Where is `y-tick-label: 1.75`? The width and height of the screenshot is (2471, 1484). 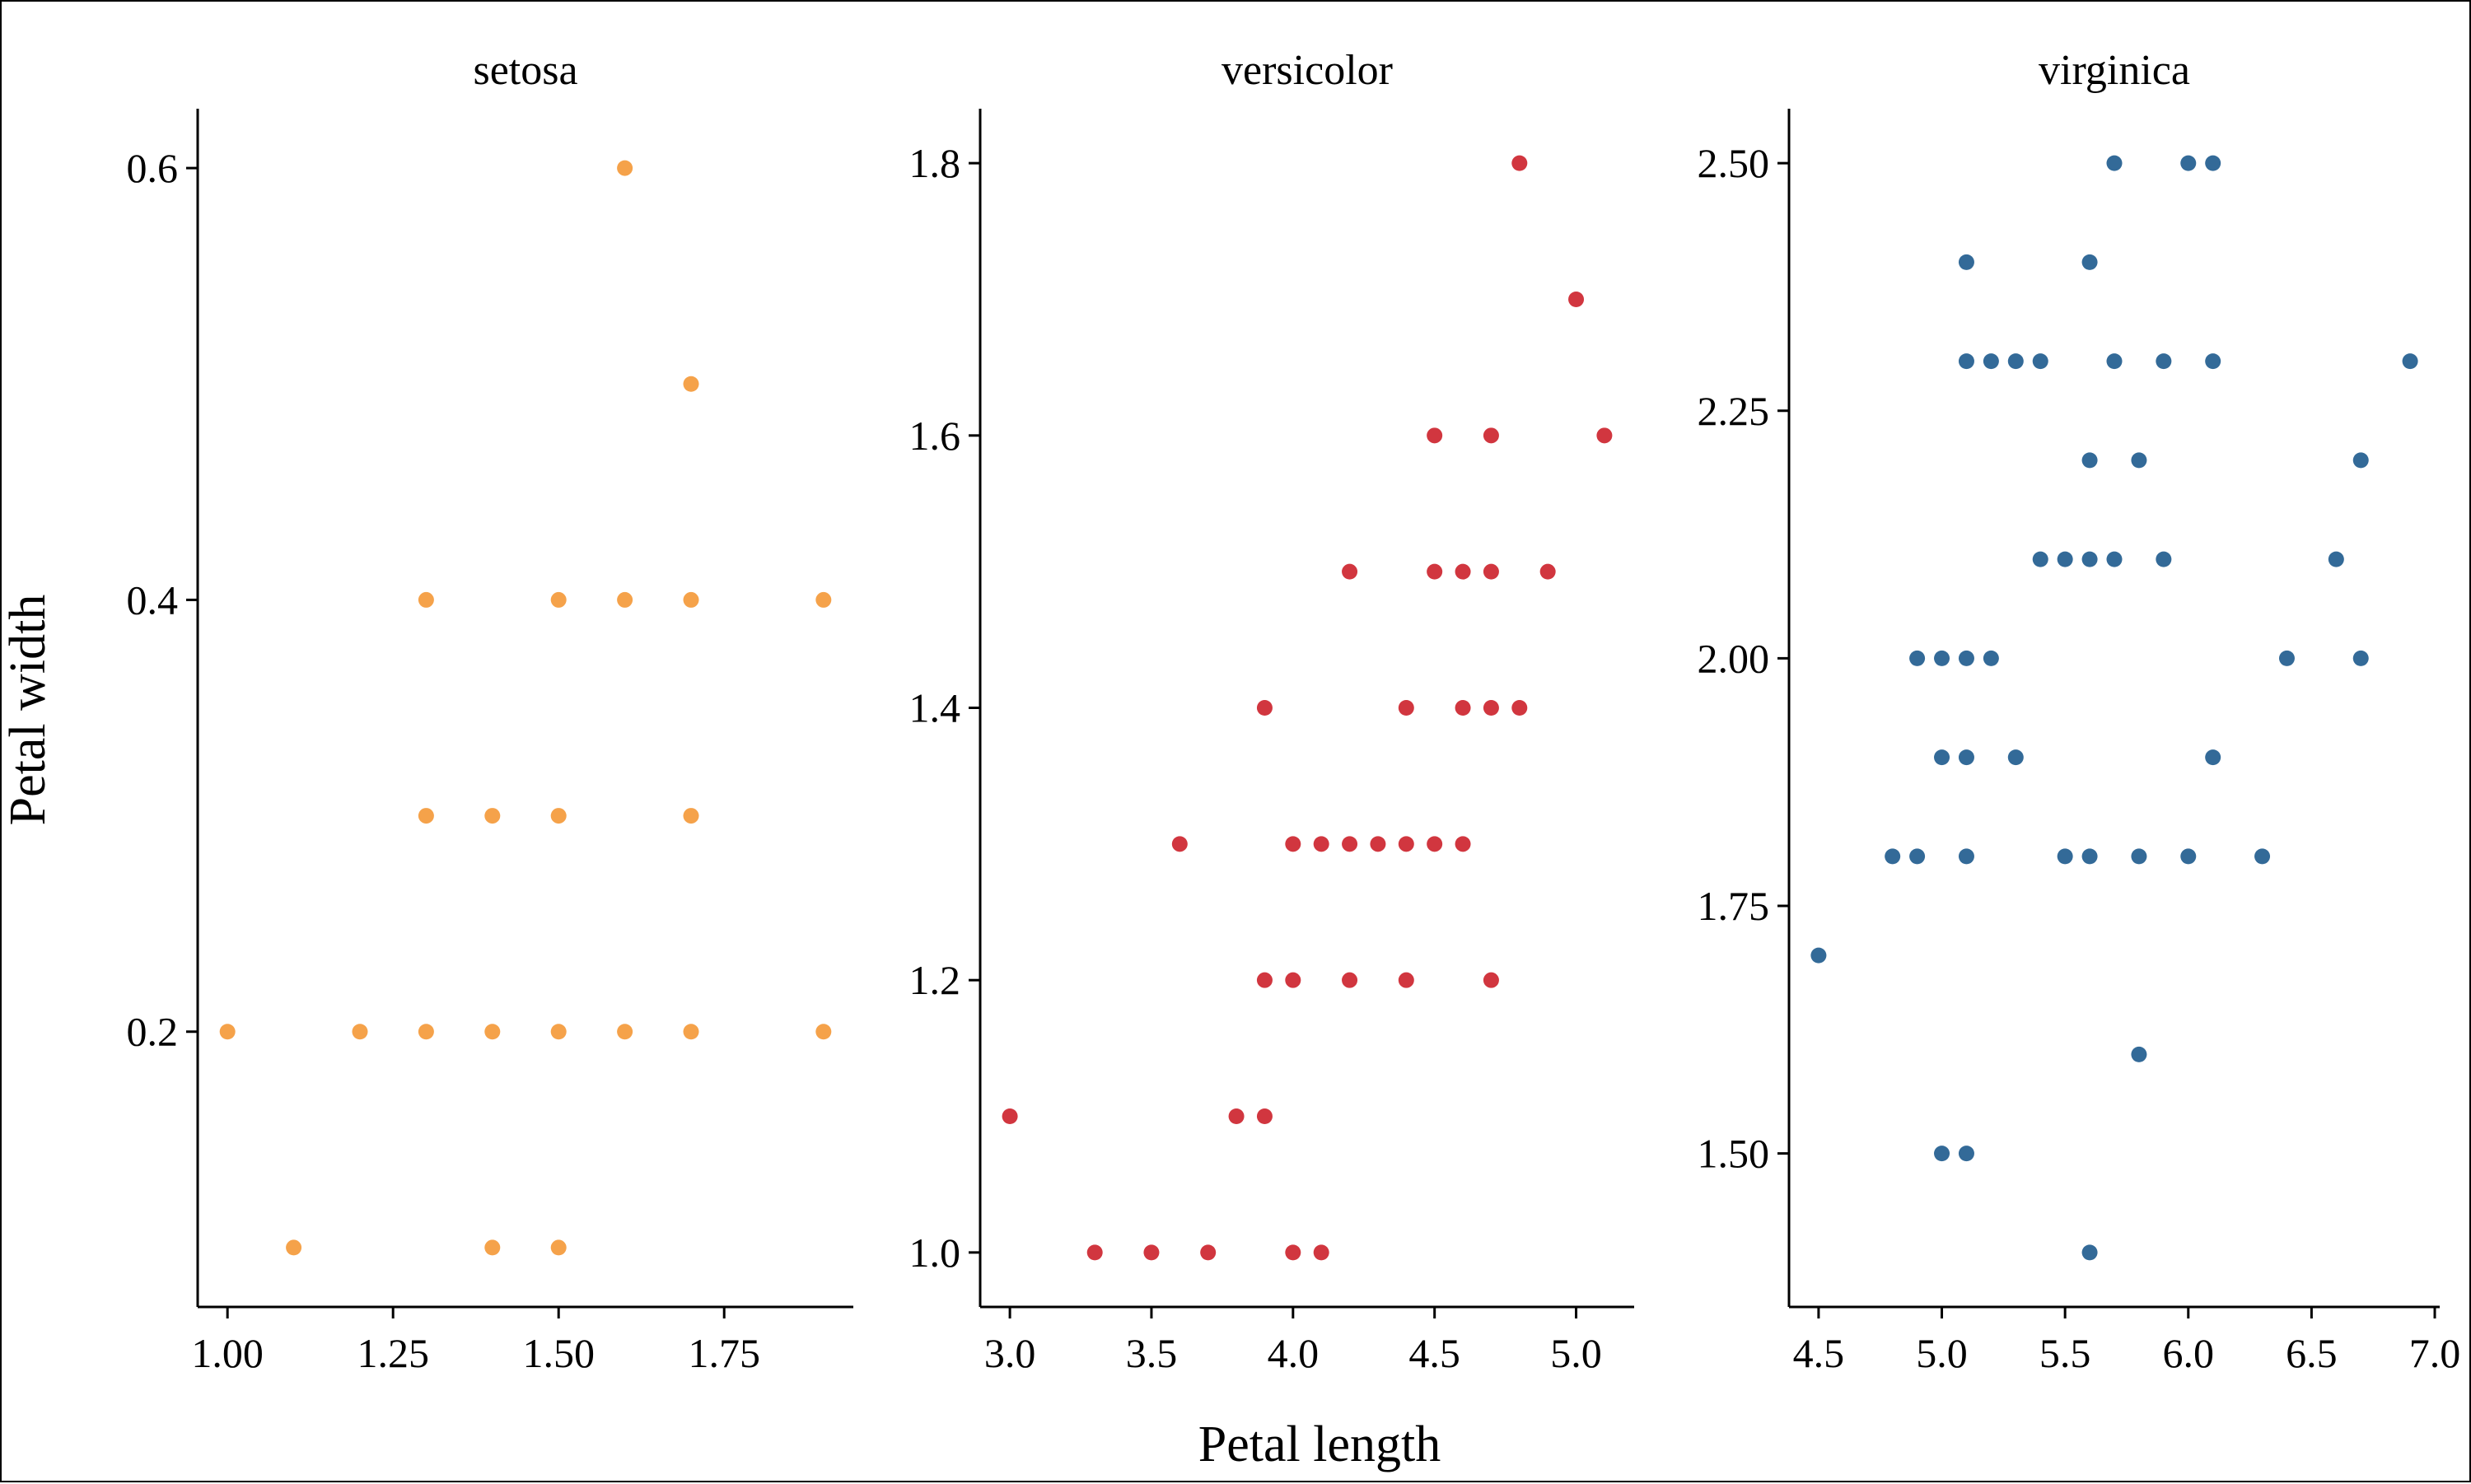
y-tick-label: 1.75 is located at coordinates (1734, 906).